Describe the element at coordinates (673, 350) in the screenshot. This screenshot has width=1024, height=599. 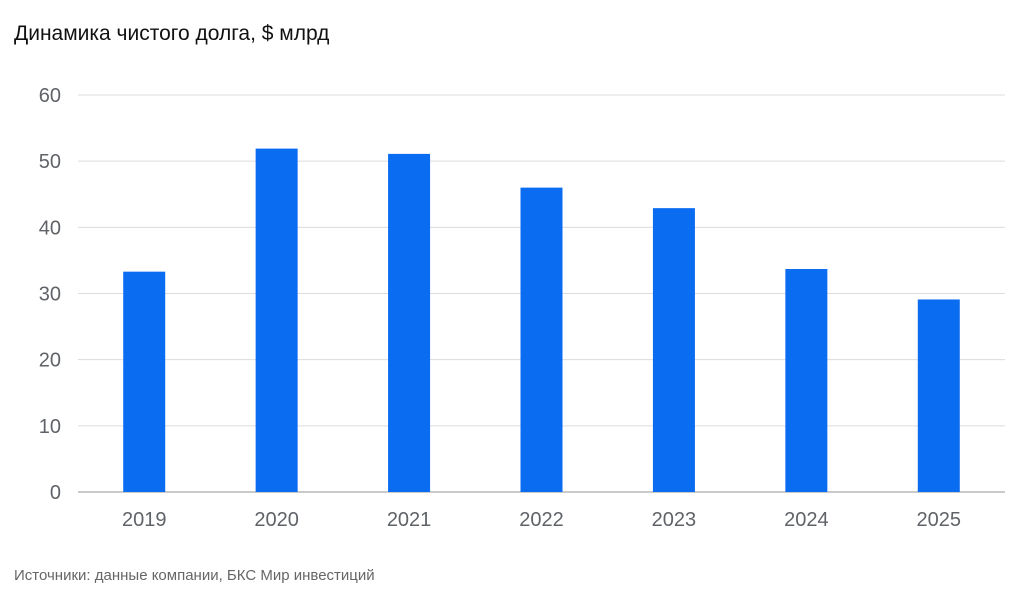
I see `bar-2023` at that location.